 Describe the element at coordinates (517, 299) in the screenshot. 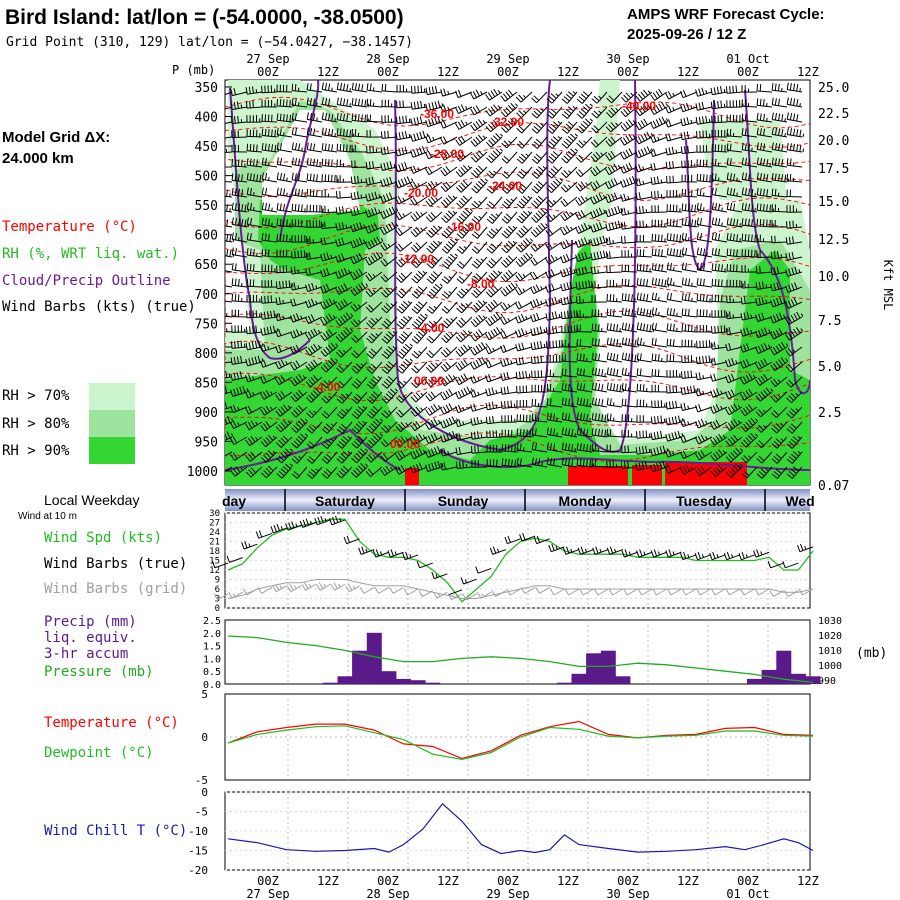

I see `temperature-contour` at that location.